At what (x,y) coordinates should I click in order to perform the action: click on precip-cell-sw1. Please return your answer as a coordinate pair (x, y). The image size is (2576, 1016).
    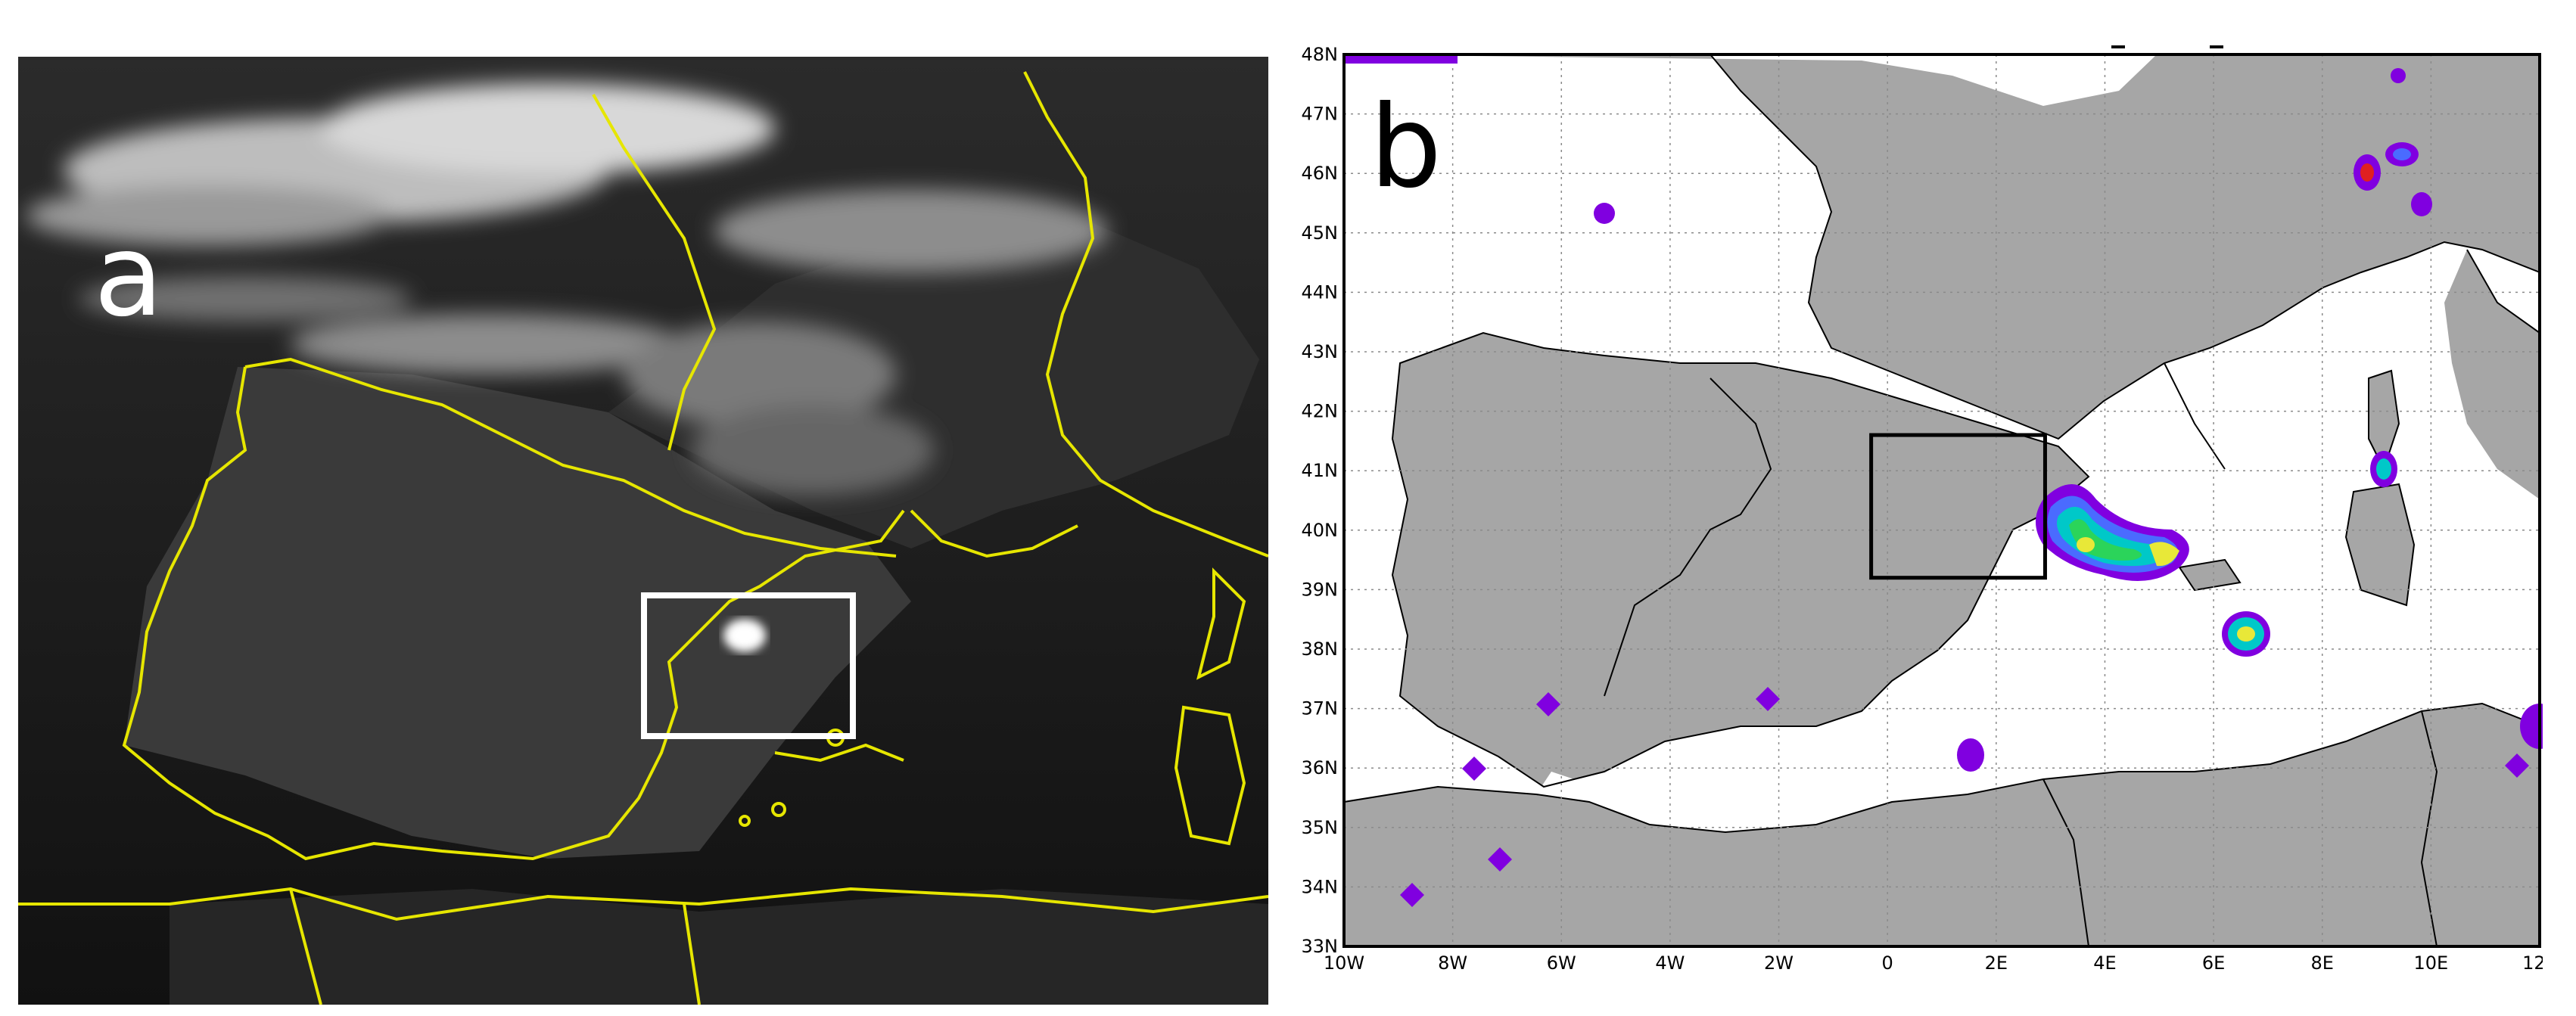
    Looking at the image, I should click on (1548, 704).